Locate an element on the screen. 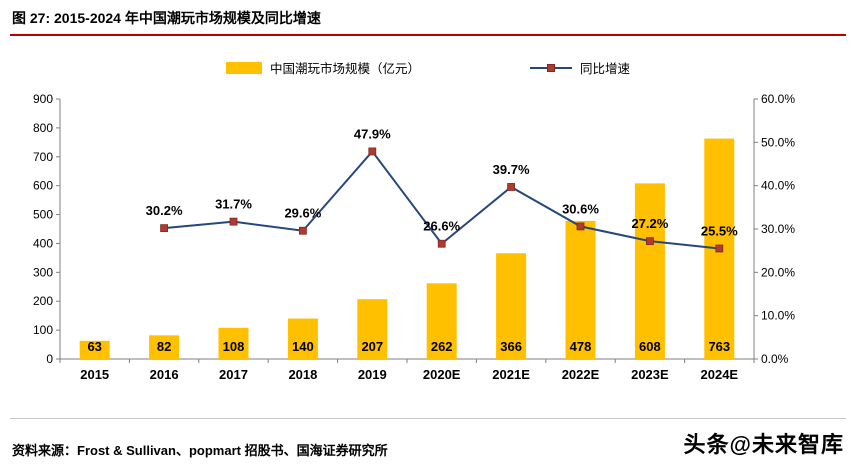 This screenshot has height=469, width=856. legend-item-growth: 同比增速 is located at coordinates (580, 67).